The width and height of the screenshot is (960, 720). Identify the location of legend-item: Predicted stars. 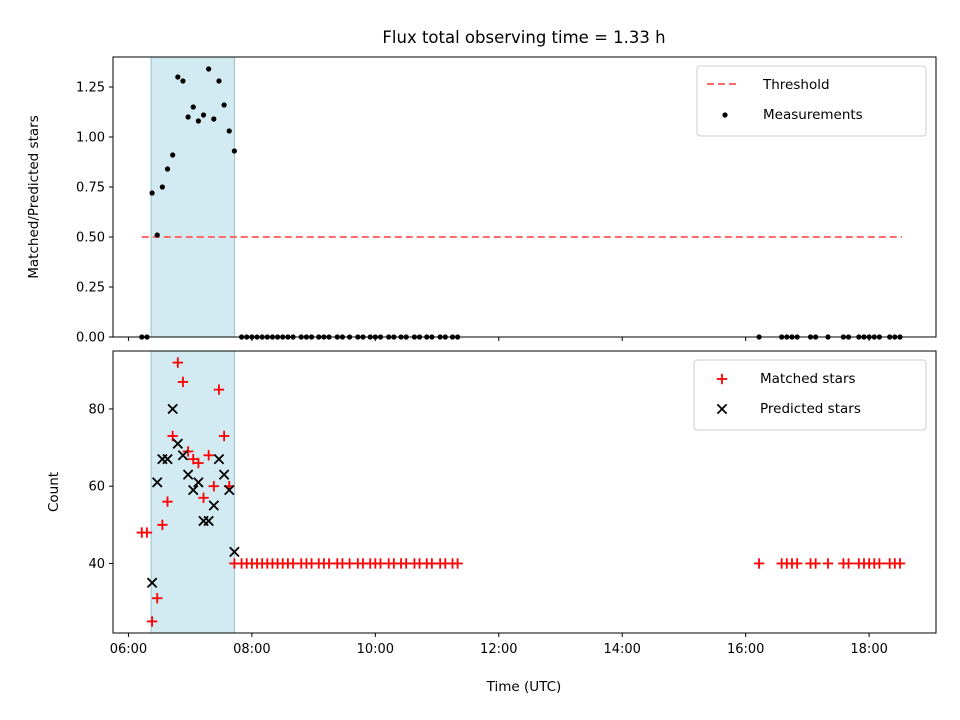
(788, 409).